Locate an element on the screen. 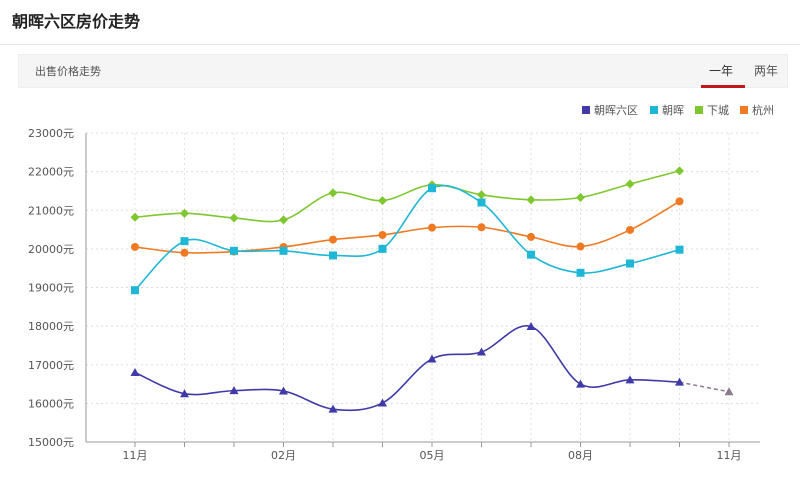 Image resolution: width=800 pixels, height=489 pixels. active-tab-underline is located at coordinates (723, 86).